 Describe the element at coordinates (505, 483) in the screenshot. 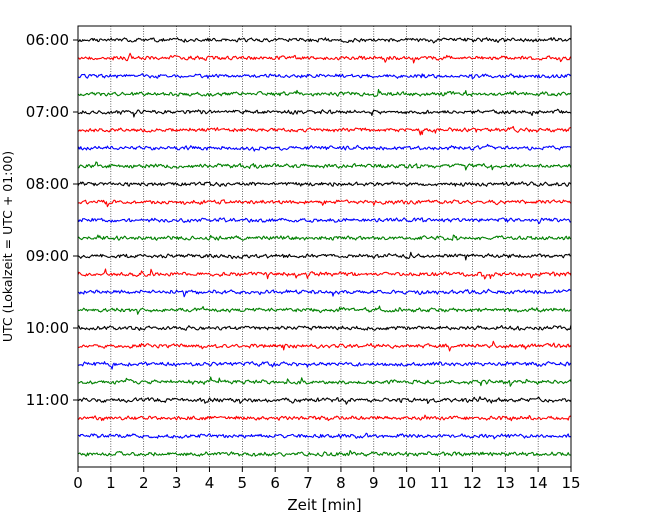

I see `x-tick-label: 13` at that location.